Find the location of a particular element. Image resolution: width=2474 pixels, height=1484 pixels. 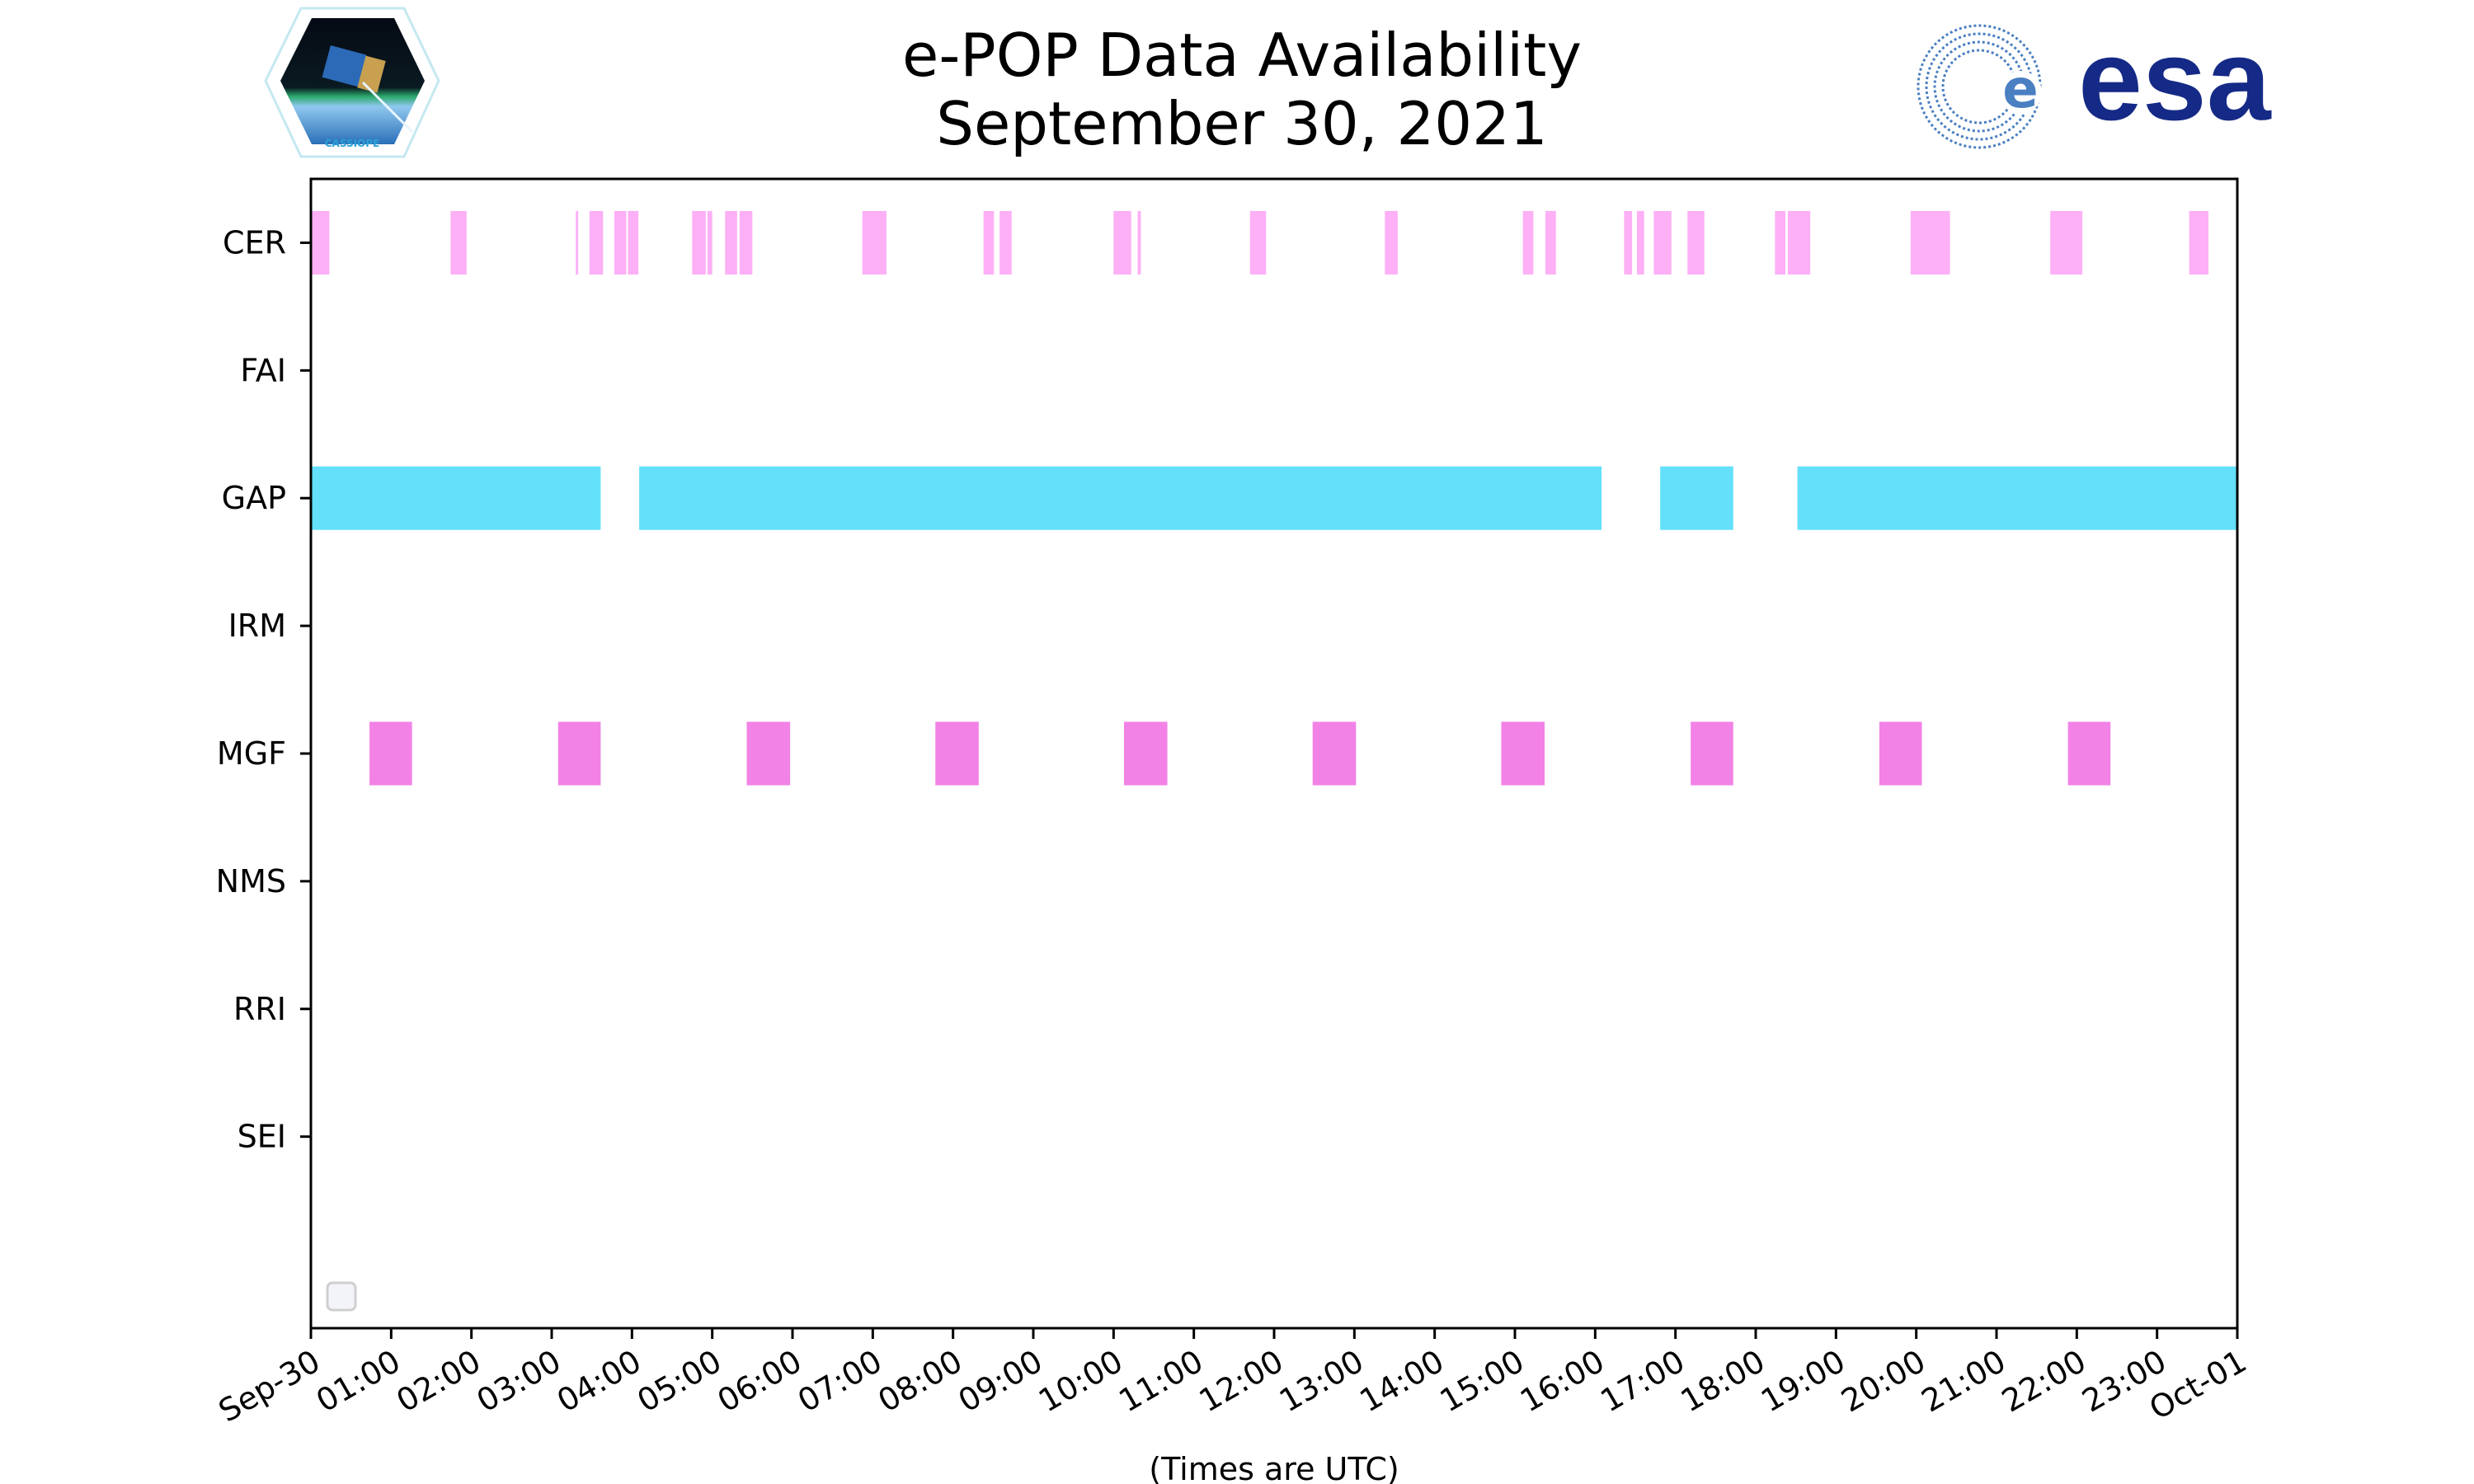

x-tick-label: 22:00 is located at coordinates (2044, 1381).